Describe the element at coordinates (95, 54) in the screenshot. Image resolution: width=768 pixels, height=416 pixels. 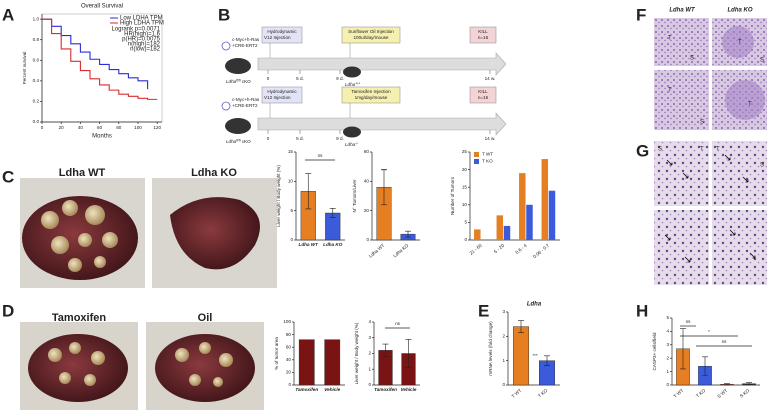
I see `survival-curve` at that location.